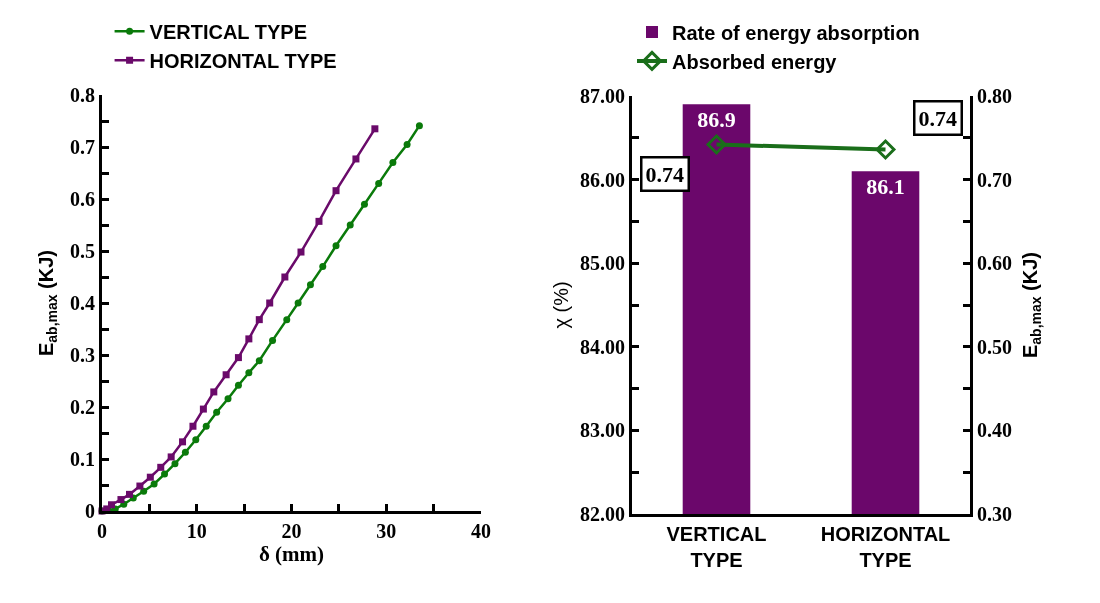  I want to click on y-tick-label: 0.1, so click(82, 459).